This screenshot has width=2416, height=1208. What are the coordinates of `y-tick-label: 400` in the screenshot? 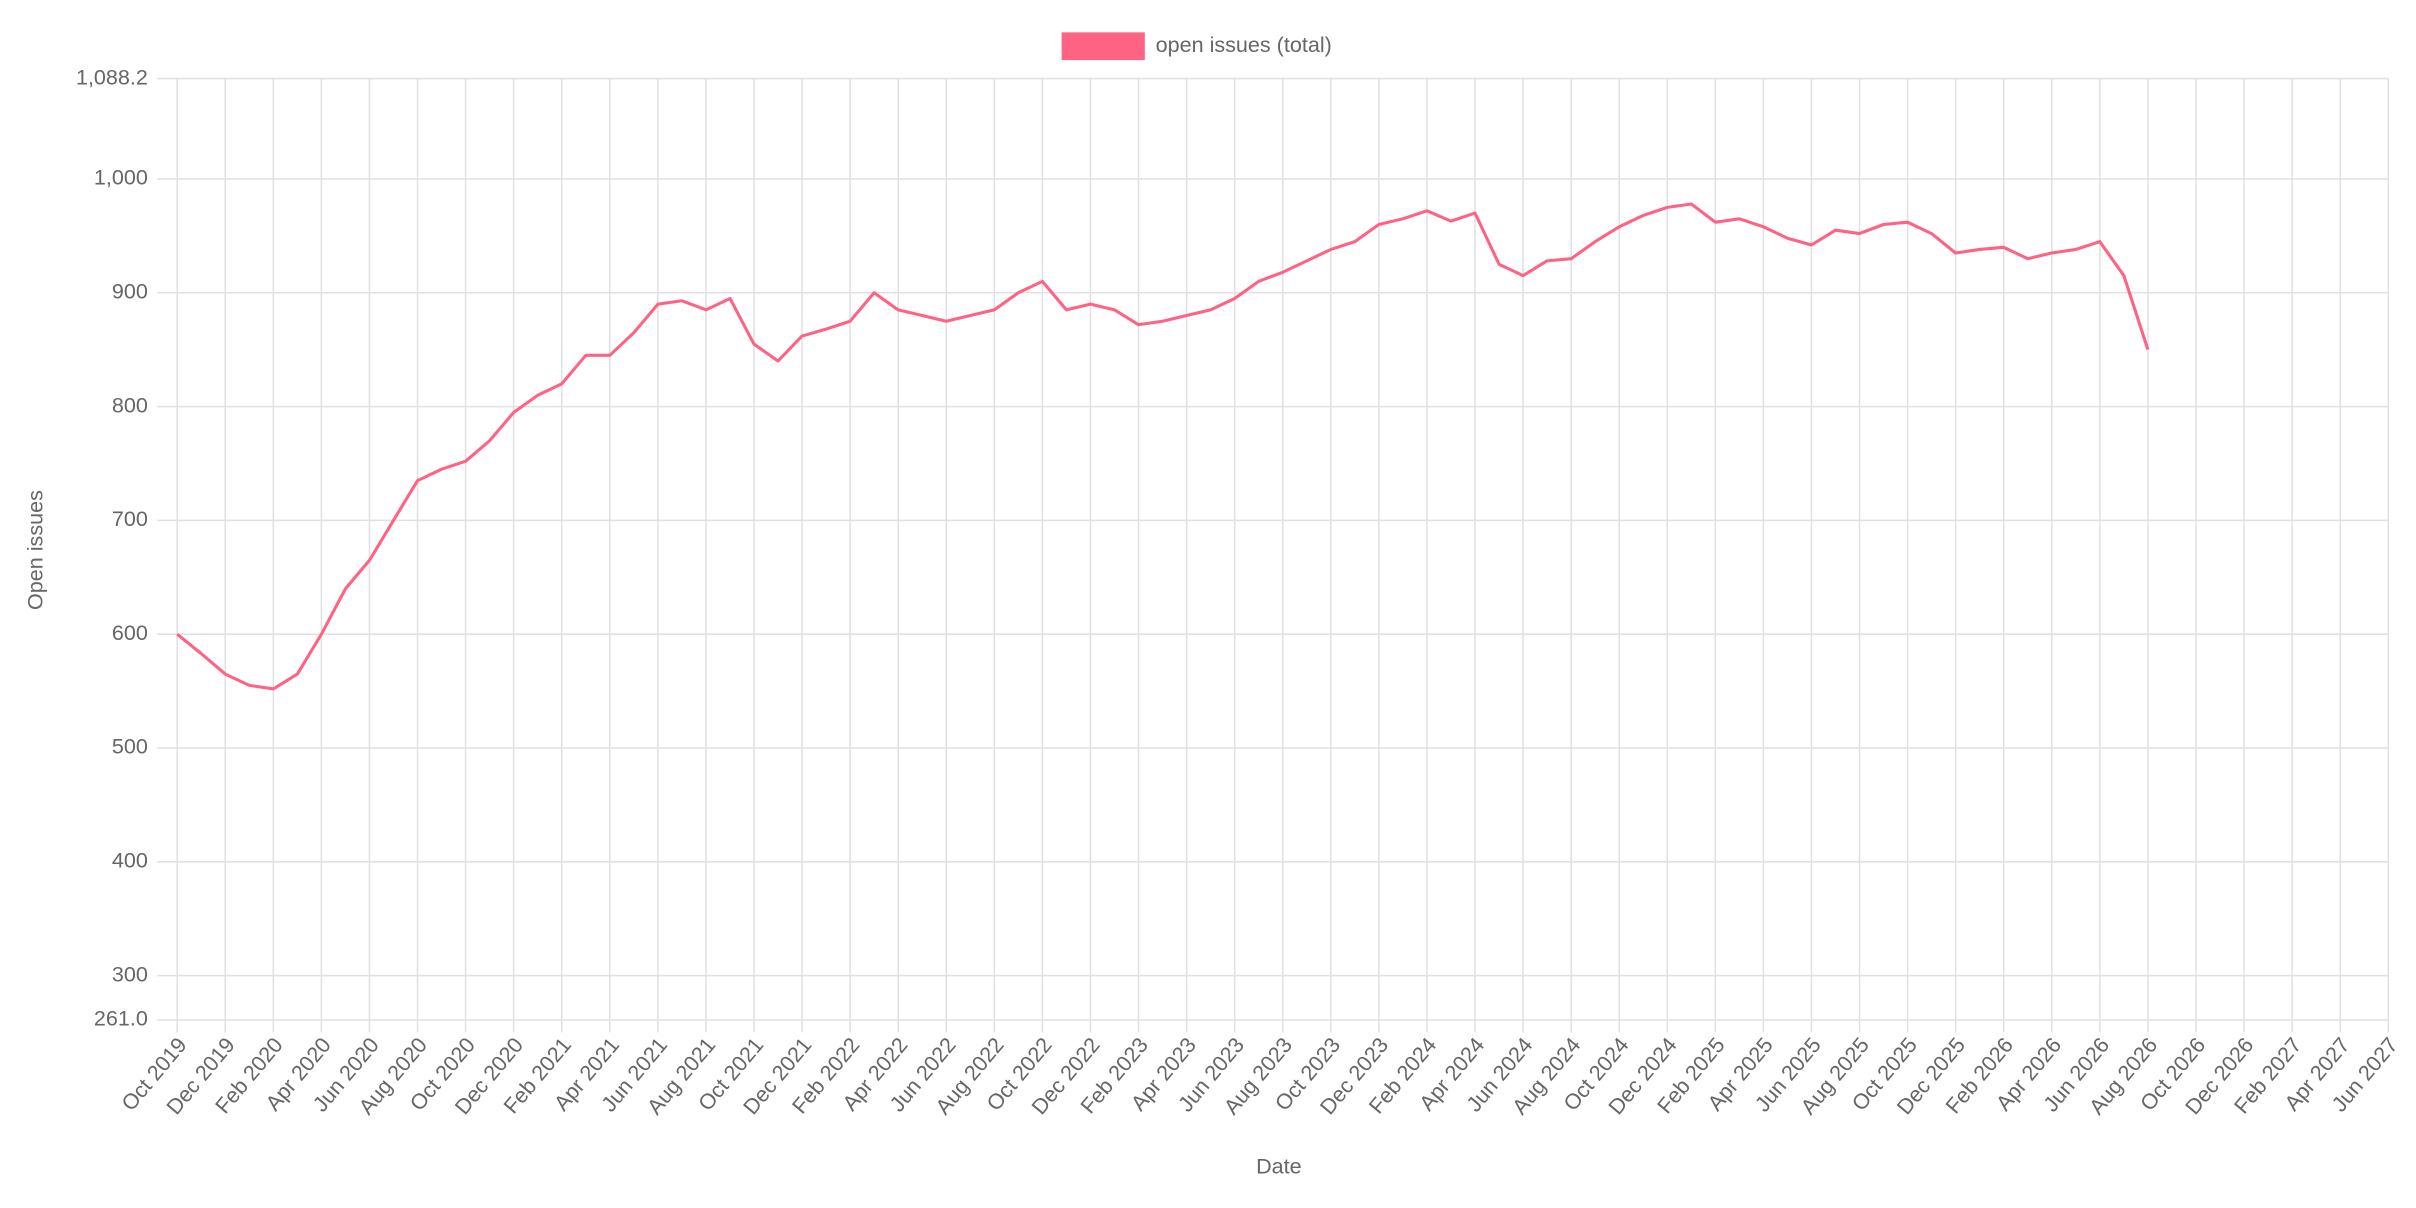 It's located at (130, 860).